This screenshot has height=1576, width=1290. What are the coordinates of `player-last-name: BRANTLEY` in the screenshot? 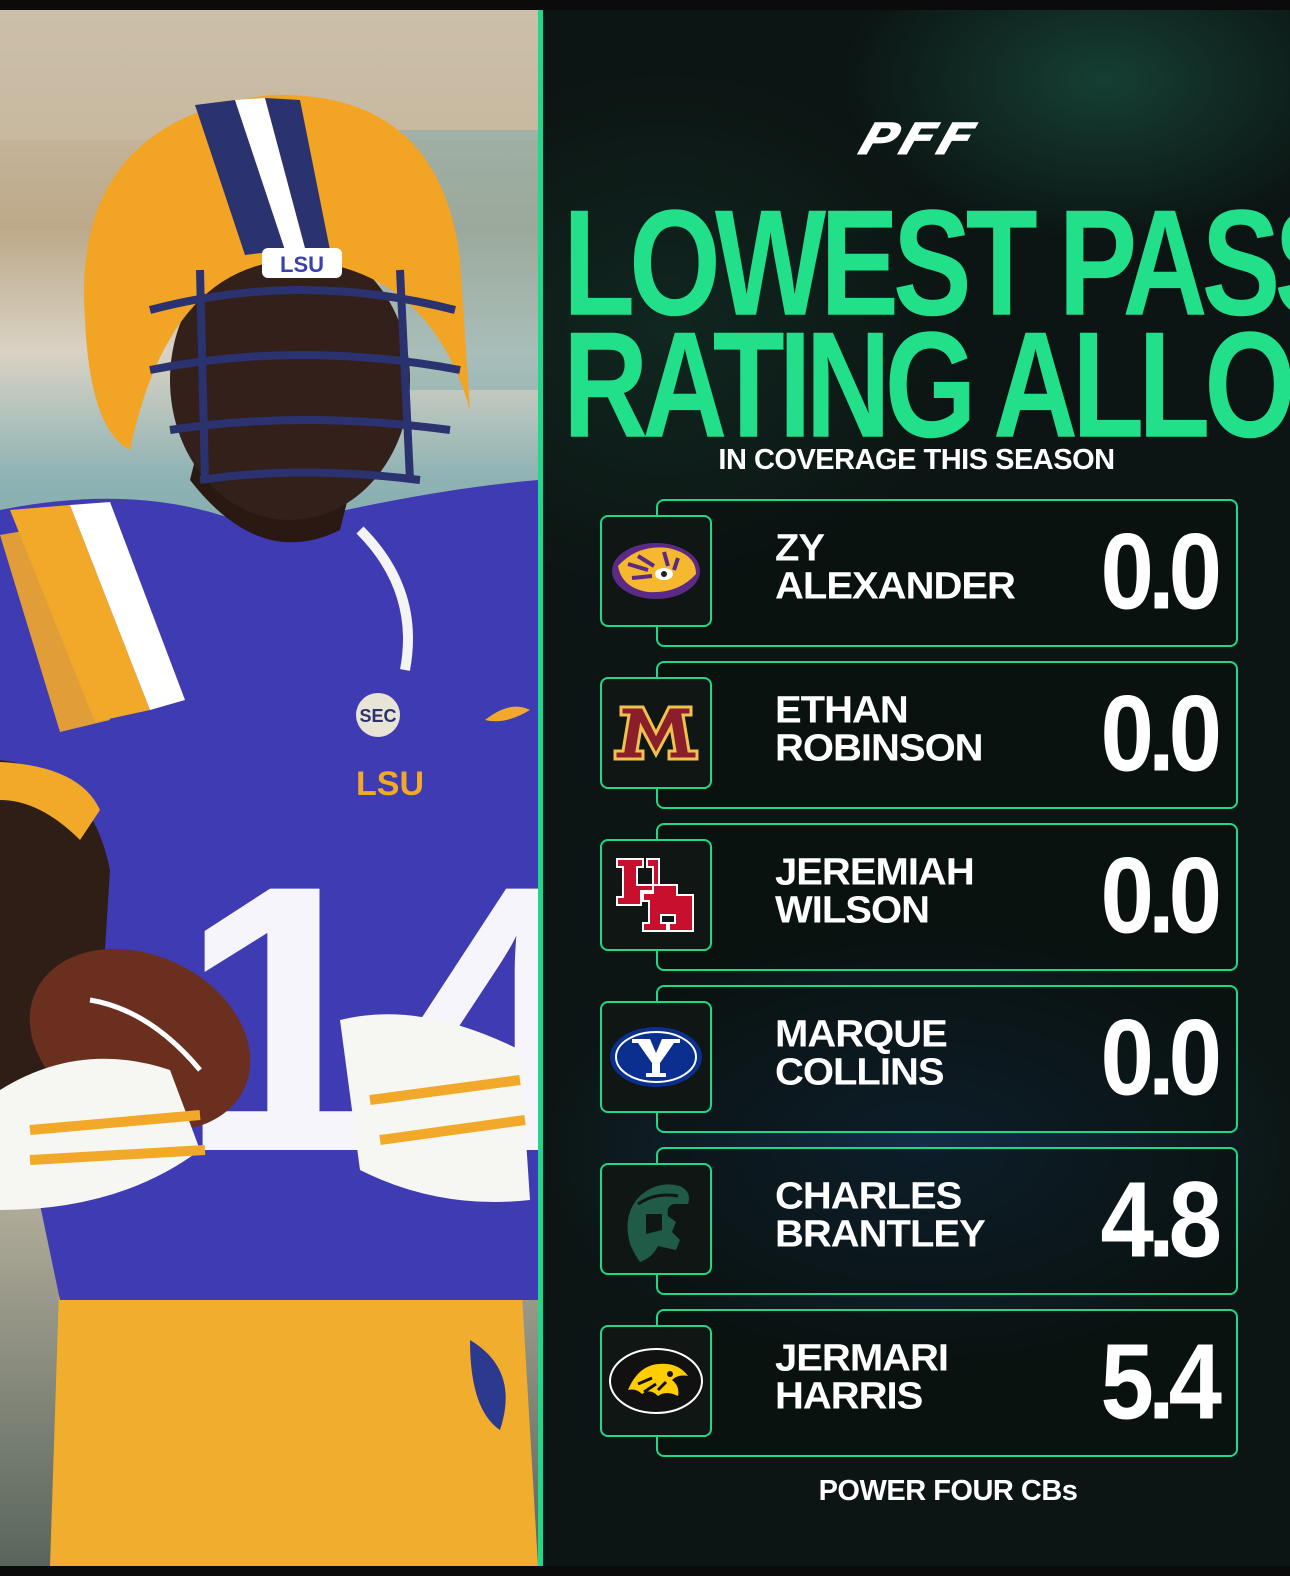 It's located at (880, 1234).